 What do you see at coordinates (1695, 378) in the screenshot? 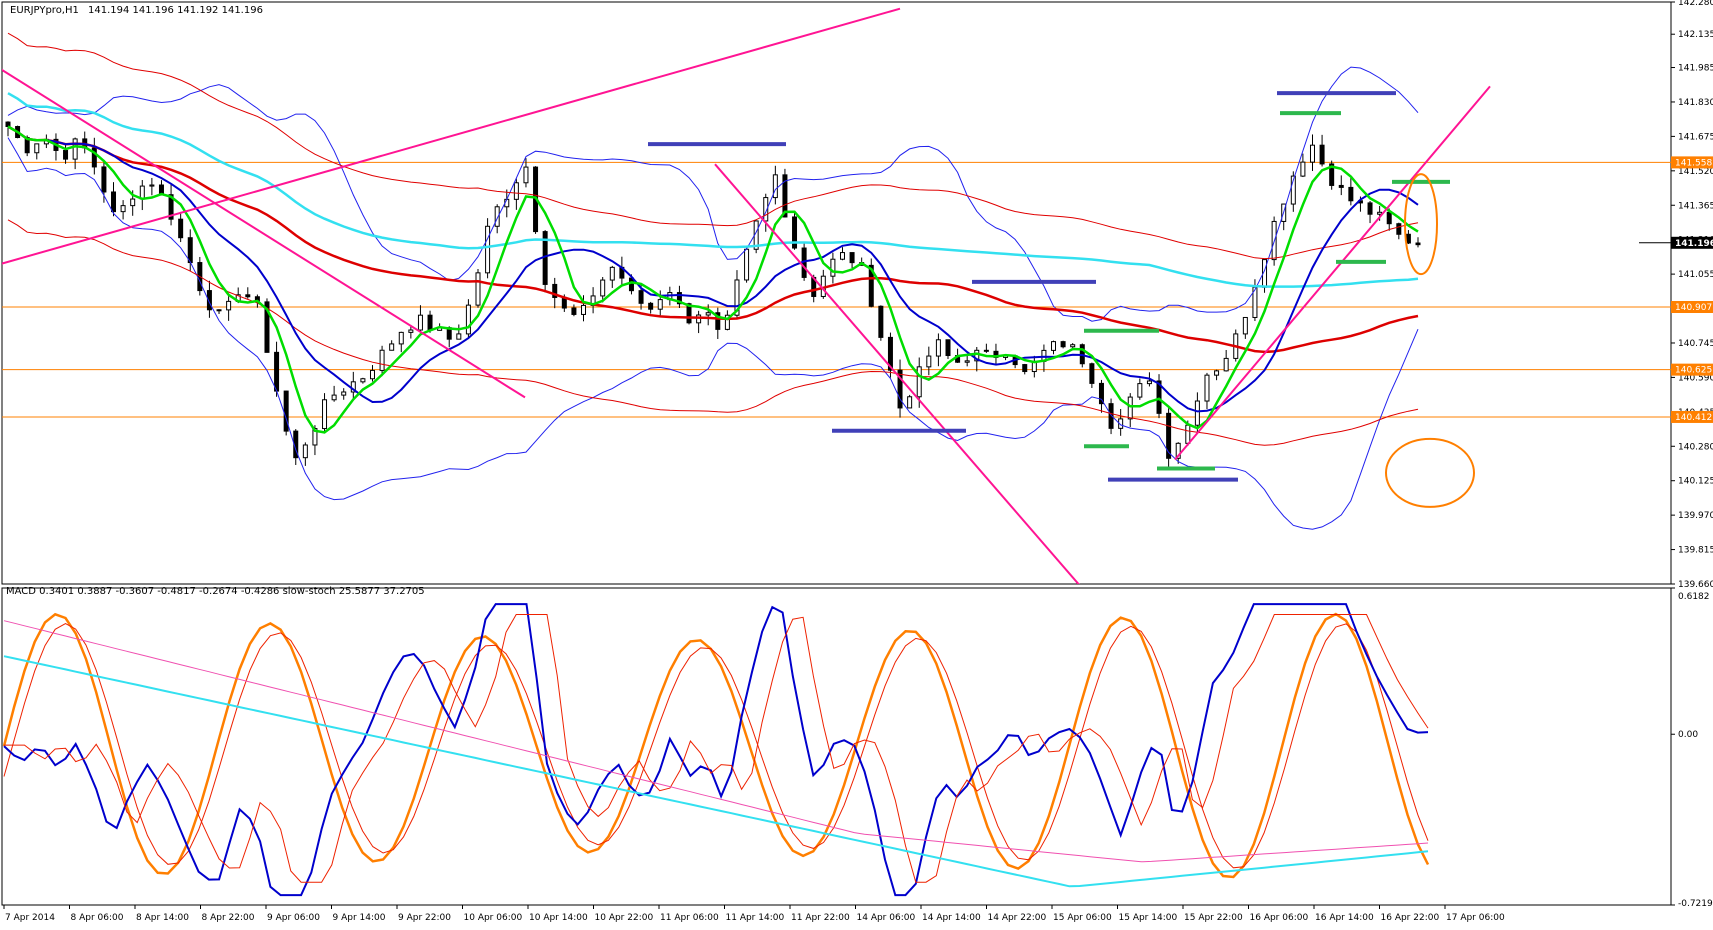
I see `y-tick-label: 140.590` at bounding box center [1695, 378].